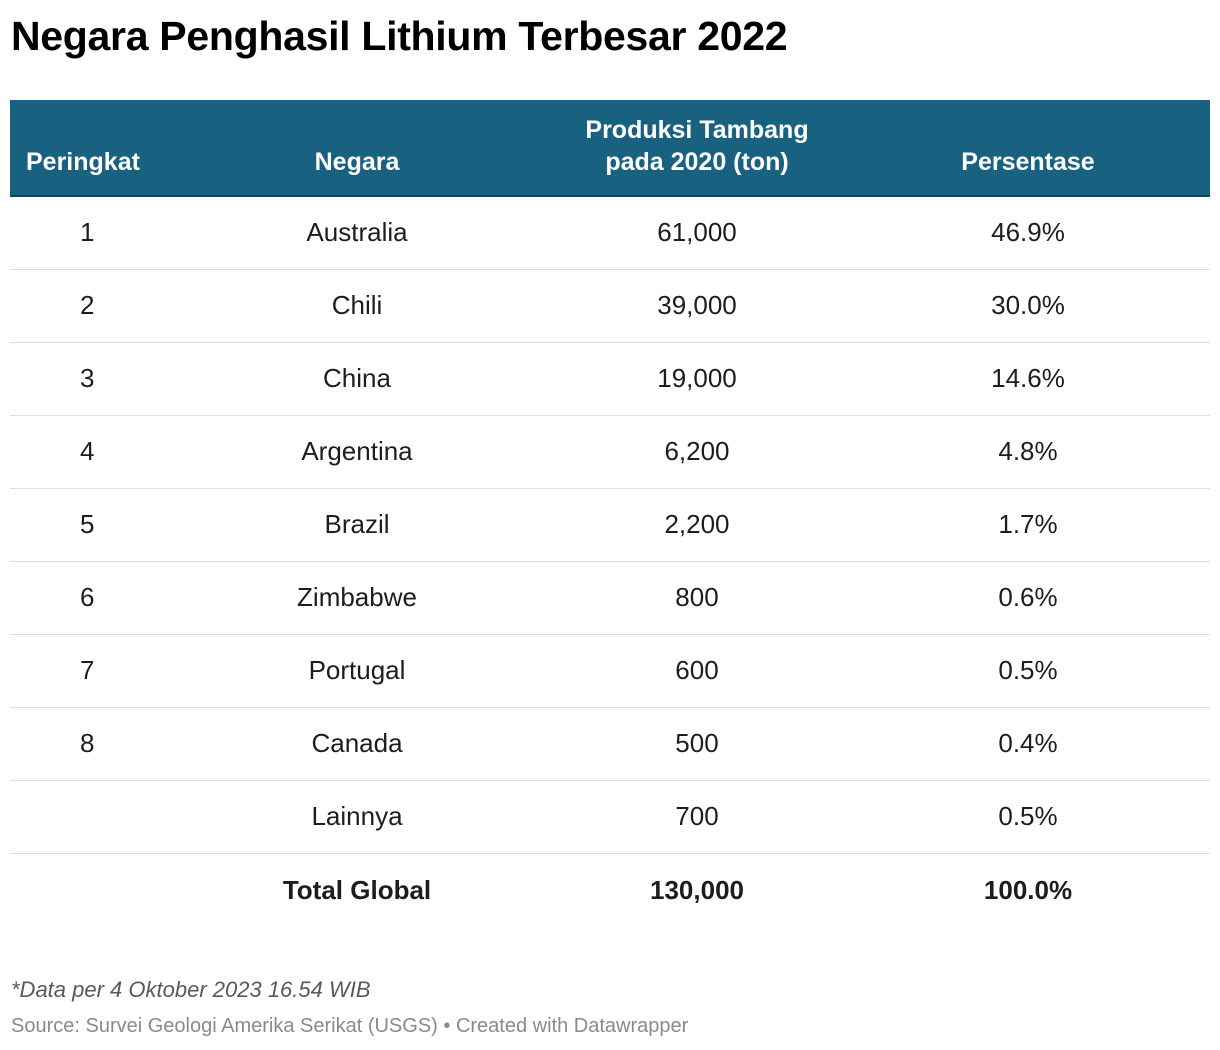  Describe the element at coordinates (610, 816) in the screenshot. I see `table-row: Lainnya 700 0.5%` at that location.